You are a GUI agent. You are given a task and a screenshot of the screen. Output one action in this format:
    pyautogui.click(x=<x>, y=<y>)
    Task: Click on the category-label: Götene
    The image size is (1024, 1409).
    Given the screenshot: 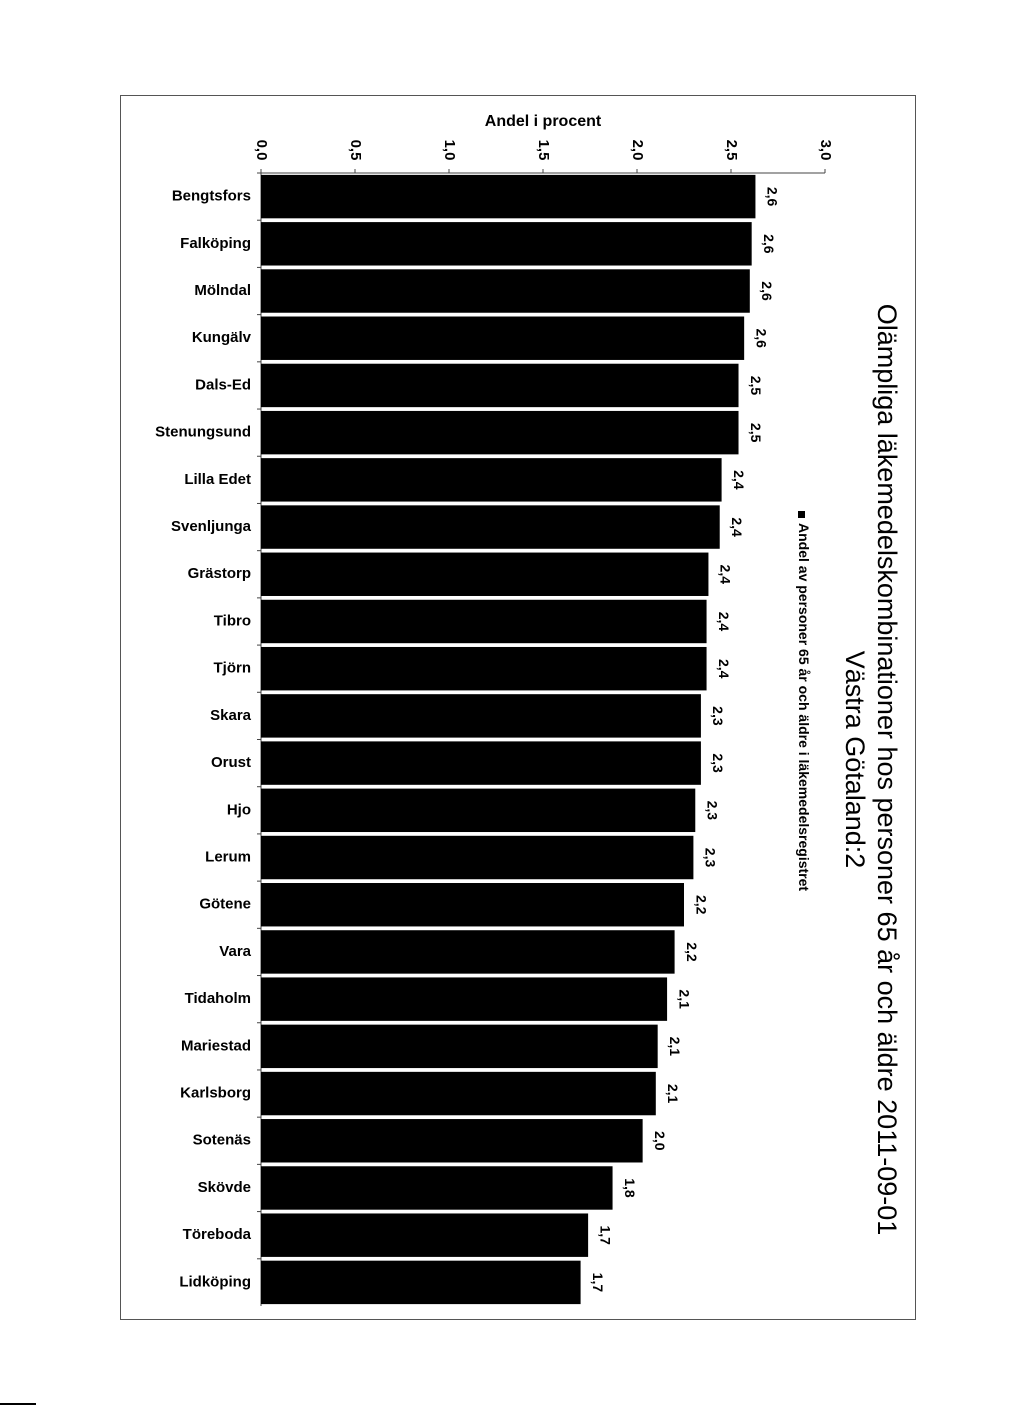 What is the action you would take?
    pyautogui.click(x=225, y=904)
    